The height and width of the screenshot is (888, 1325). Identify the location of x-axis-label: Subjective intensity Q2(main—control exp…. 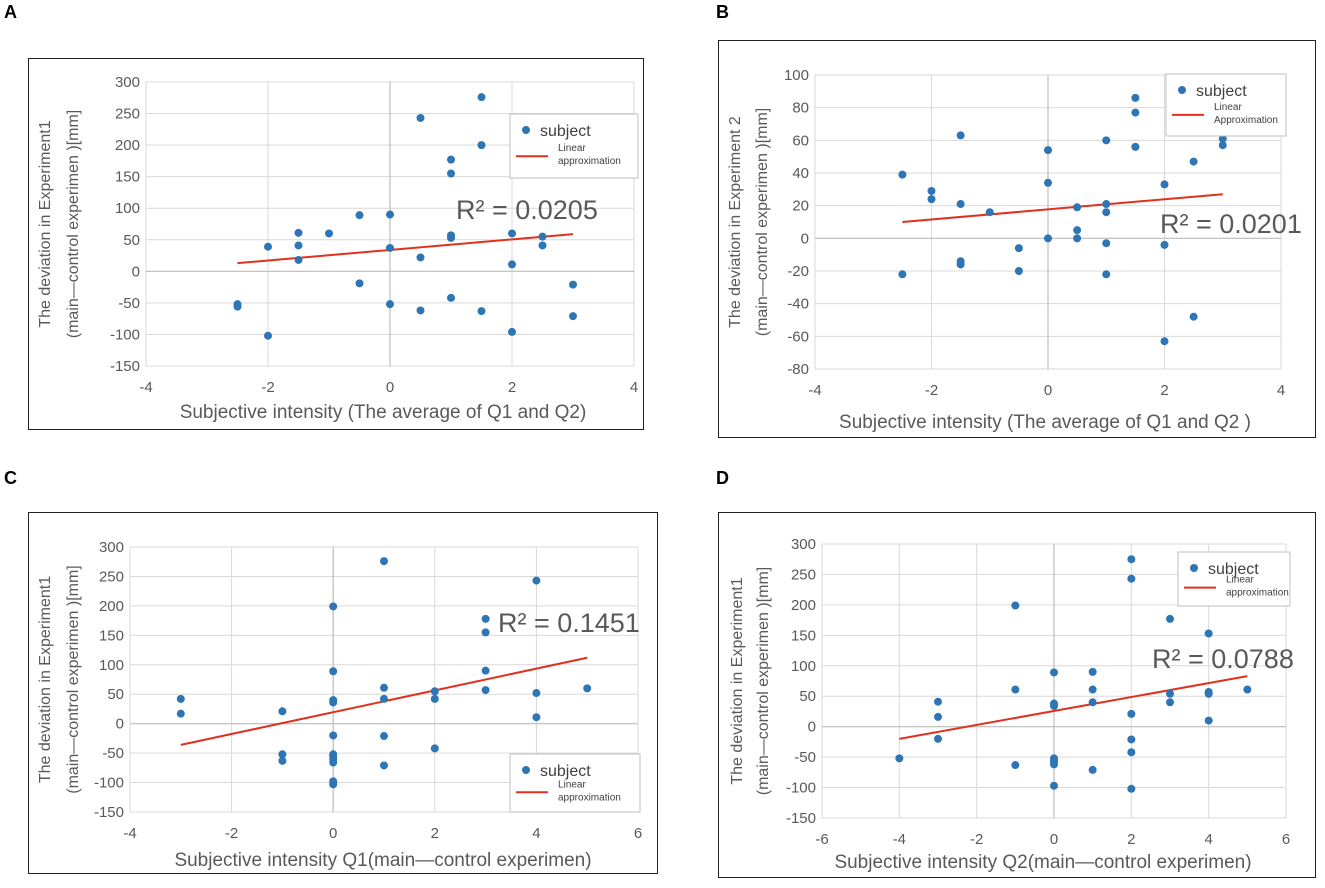
(1042, 862).